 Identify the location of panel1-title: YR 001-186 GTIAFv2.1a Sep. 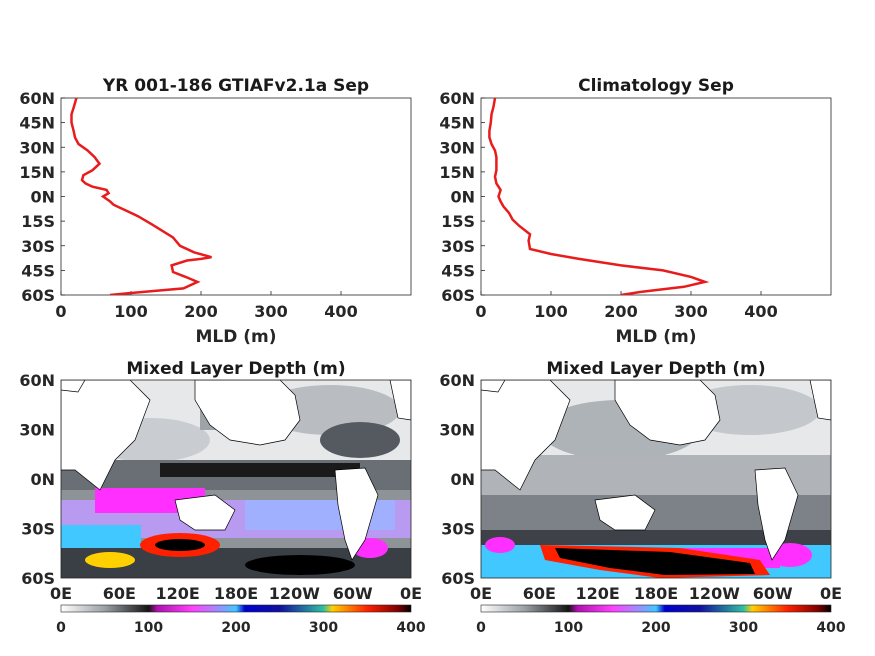
(235, 86).